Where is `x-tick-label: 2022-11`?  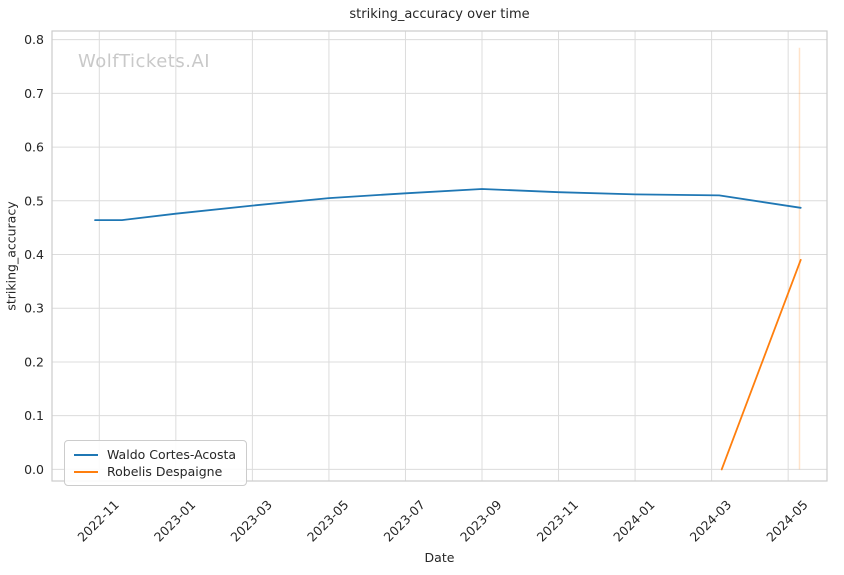 x-tick-label: 2022-11 is located at coordinates (98, 521).